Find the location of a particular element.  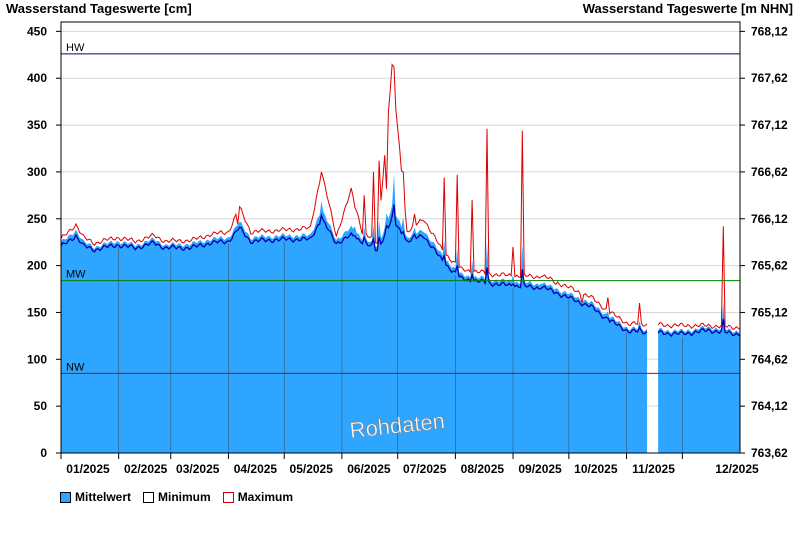

left-axis-title: Wasserstand Tageswerte [cm] is located at coordinates (99, 8).